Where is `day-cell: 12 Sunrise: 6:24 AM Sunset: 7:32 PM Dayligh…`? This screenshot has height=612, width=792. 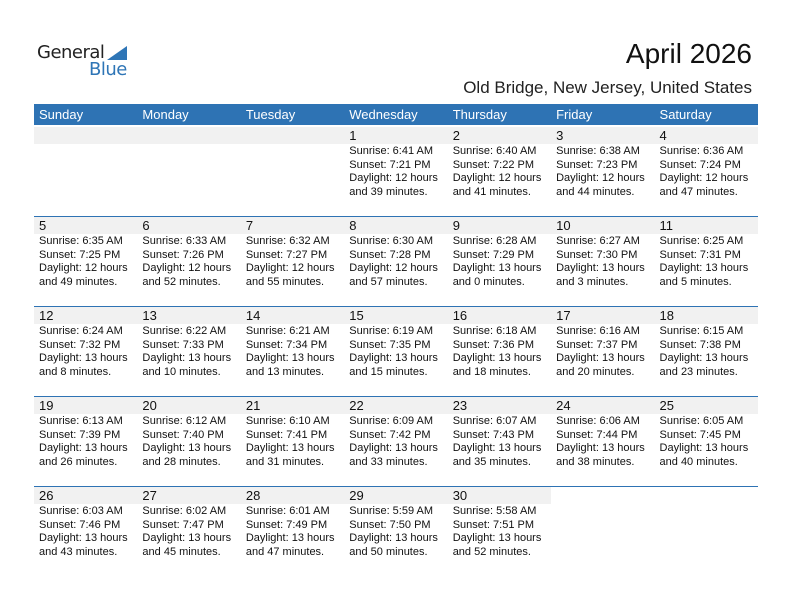 day-cell: 12 Sunrise: 6:24 AM Sunset: 7:32 PM Dayligh… is located at coordinates (86, 352).